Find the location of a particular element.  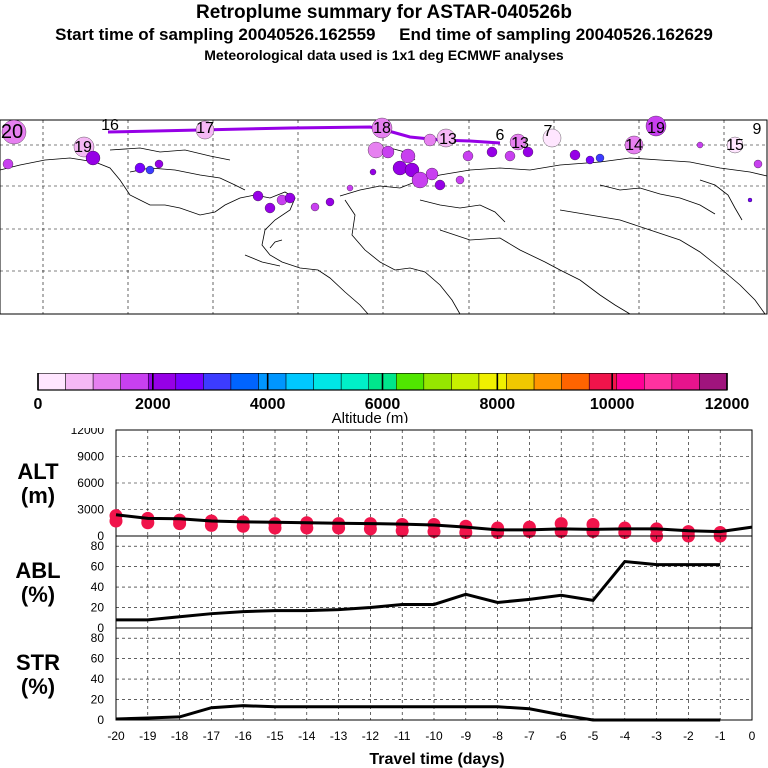

y-tick-label: 12000 is located at coordinates (88, 432).